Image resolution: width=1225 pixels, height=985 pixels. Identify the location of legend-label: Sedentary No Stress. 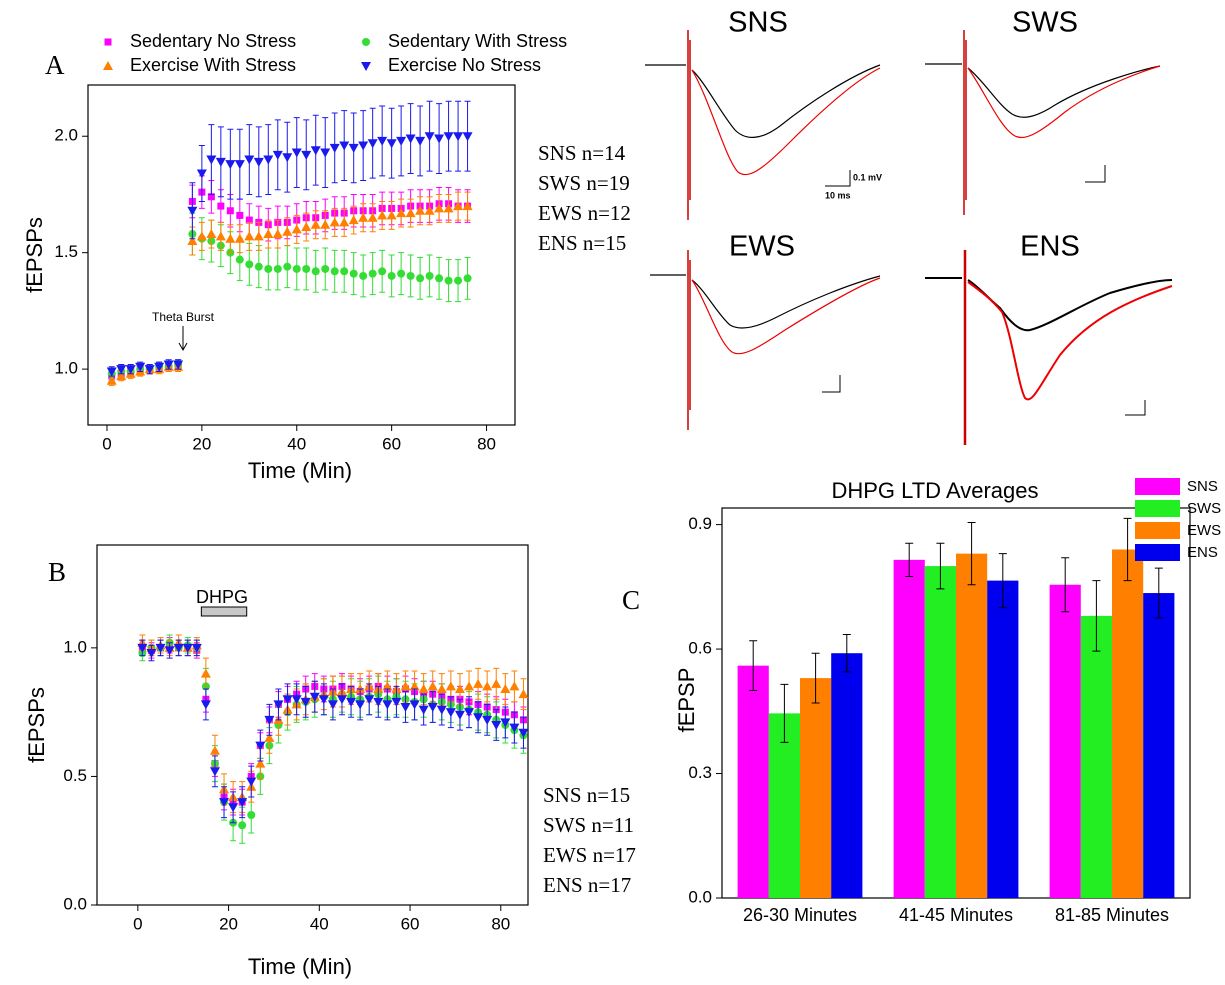
(213, 41).